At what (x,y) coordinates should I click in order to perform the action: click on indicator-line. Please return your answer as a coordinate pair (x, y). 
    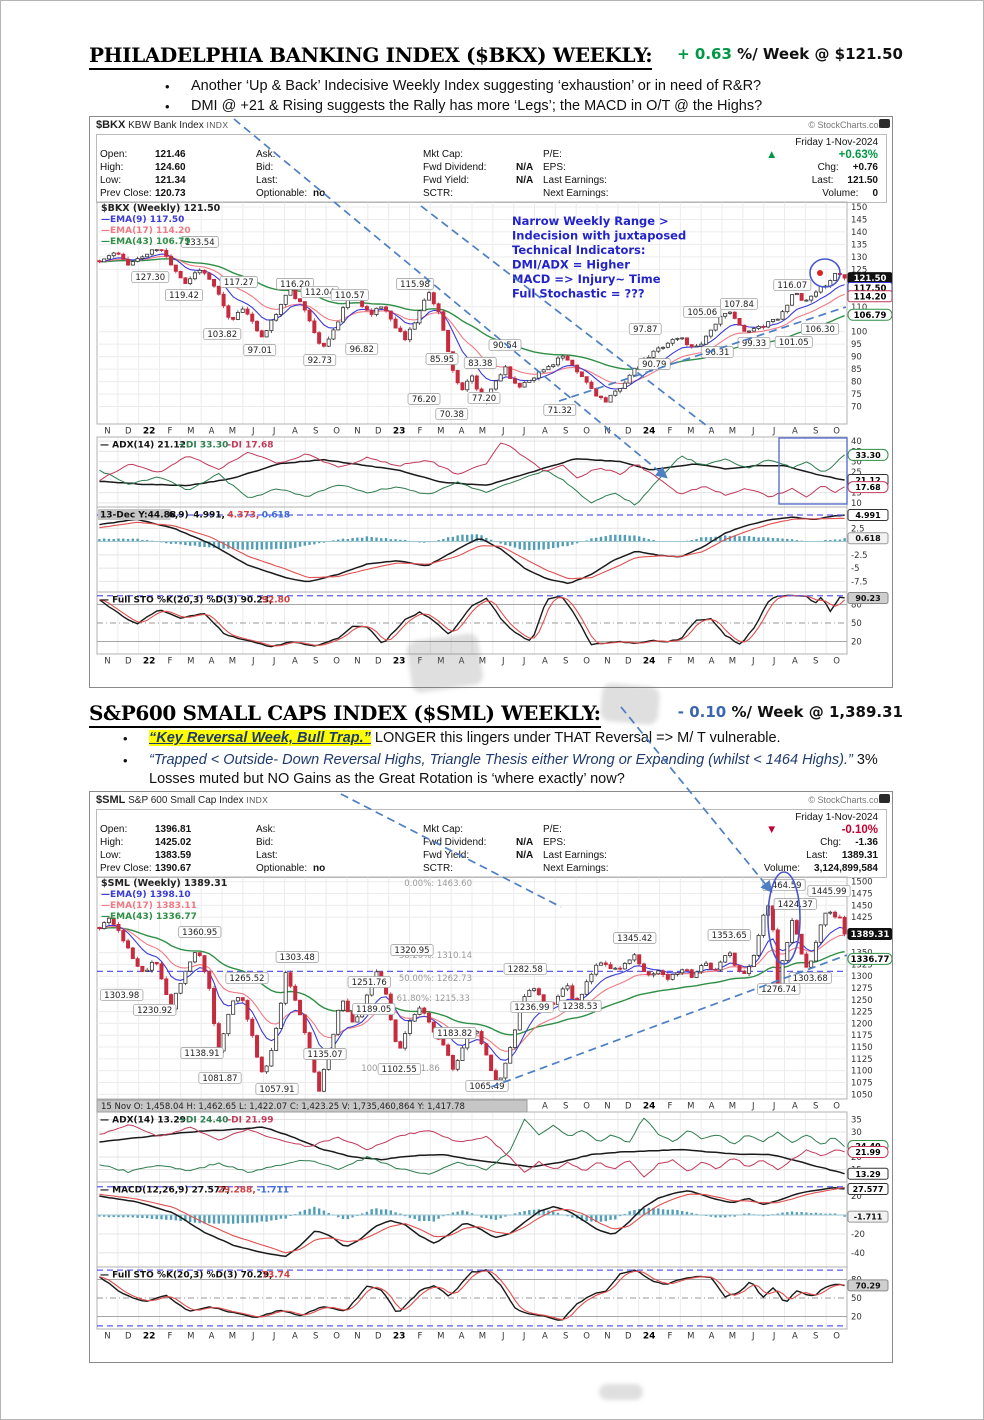
    Looking at the image, I should click on (472, 1150).